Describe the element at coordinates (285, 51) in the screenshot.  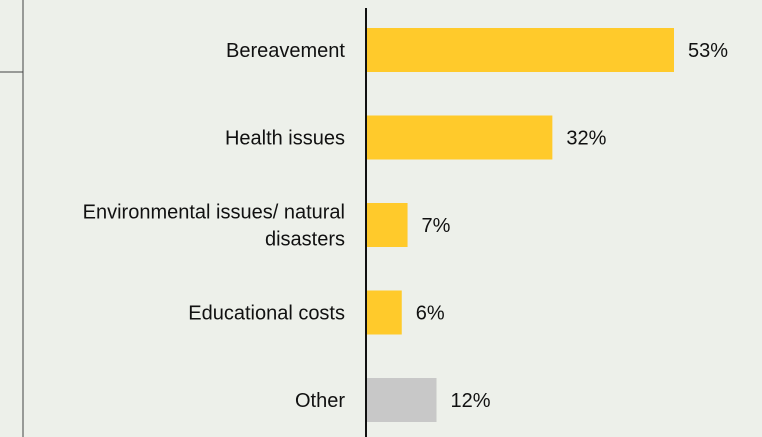
I see `category-label-0: Bereavement` at that location.